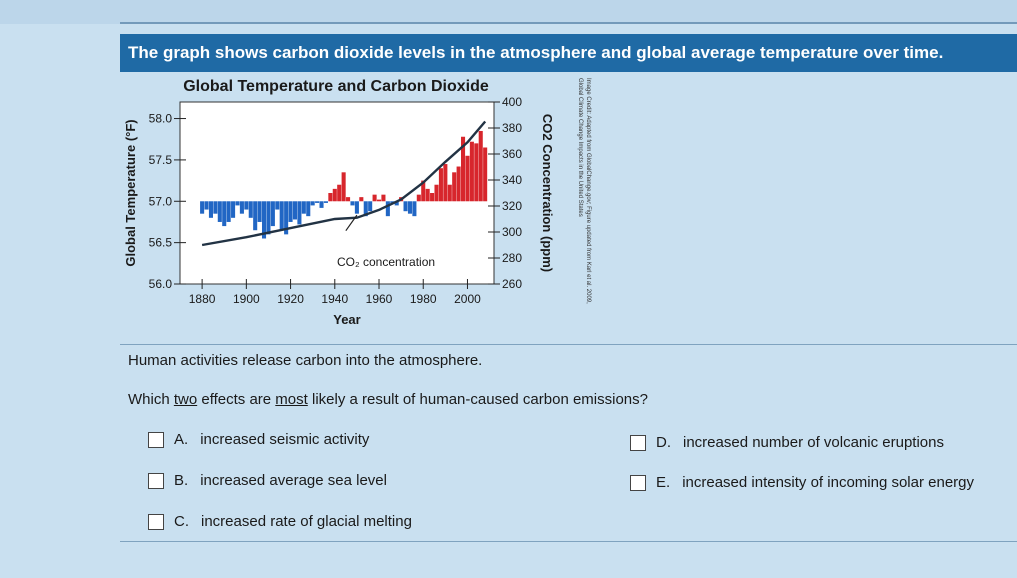 The image size is (1017, 578). What do you see at coordinates (568, 344) in the screenshot?
I see `section-divider` at bounding box center [568, 344].